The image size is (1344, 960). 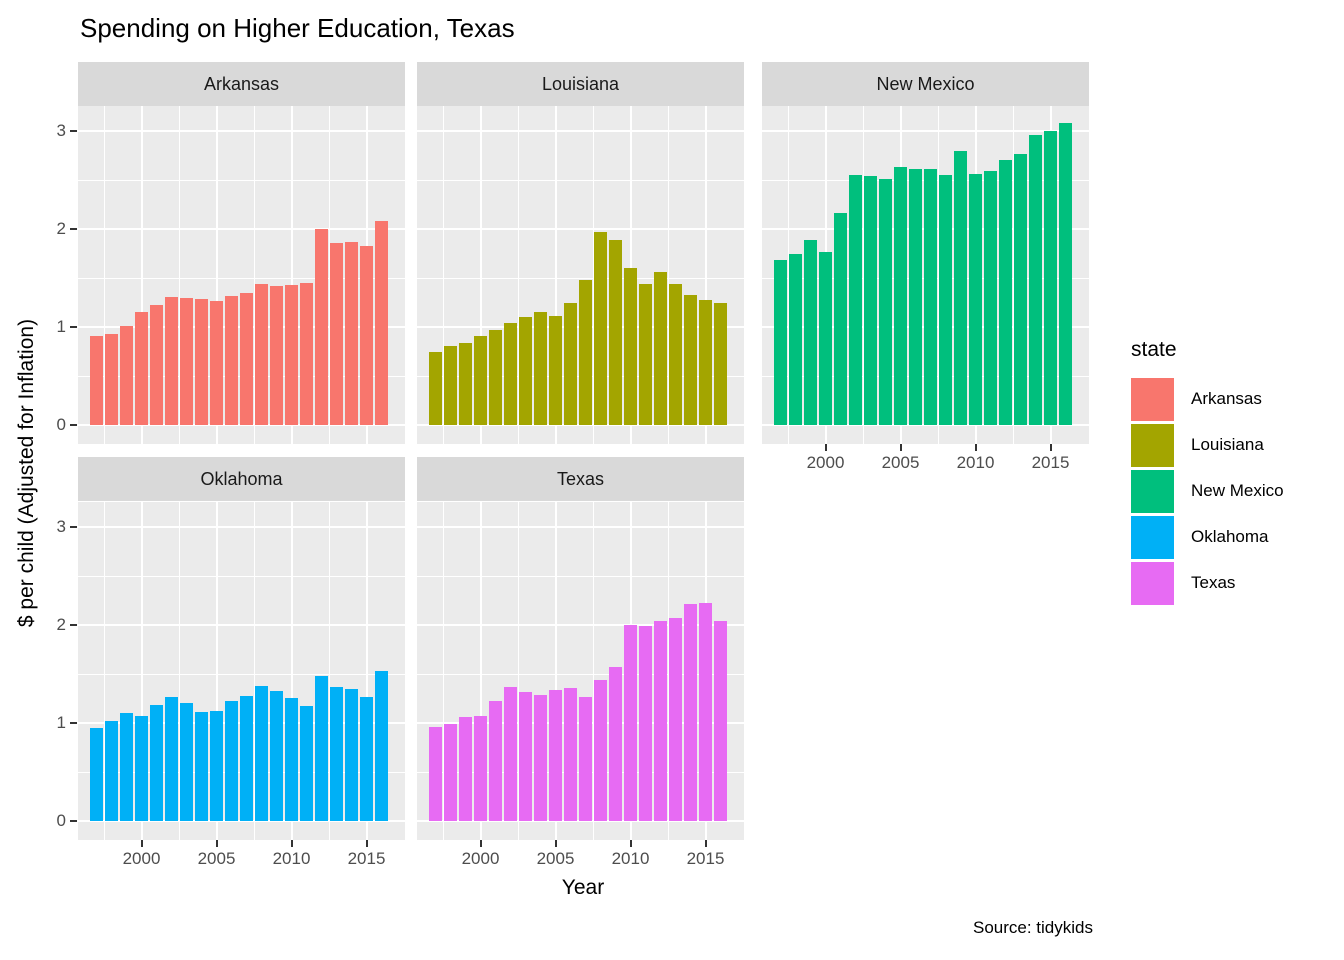 What do you see at coordinates (201, 362) in the screenshot?
I see `bar-arkansas-2004` at bounding box center [201, 362].